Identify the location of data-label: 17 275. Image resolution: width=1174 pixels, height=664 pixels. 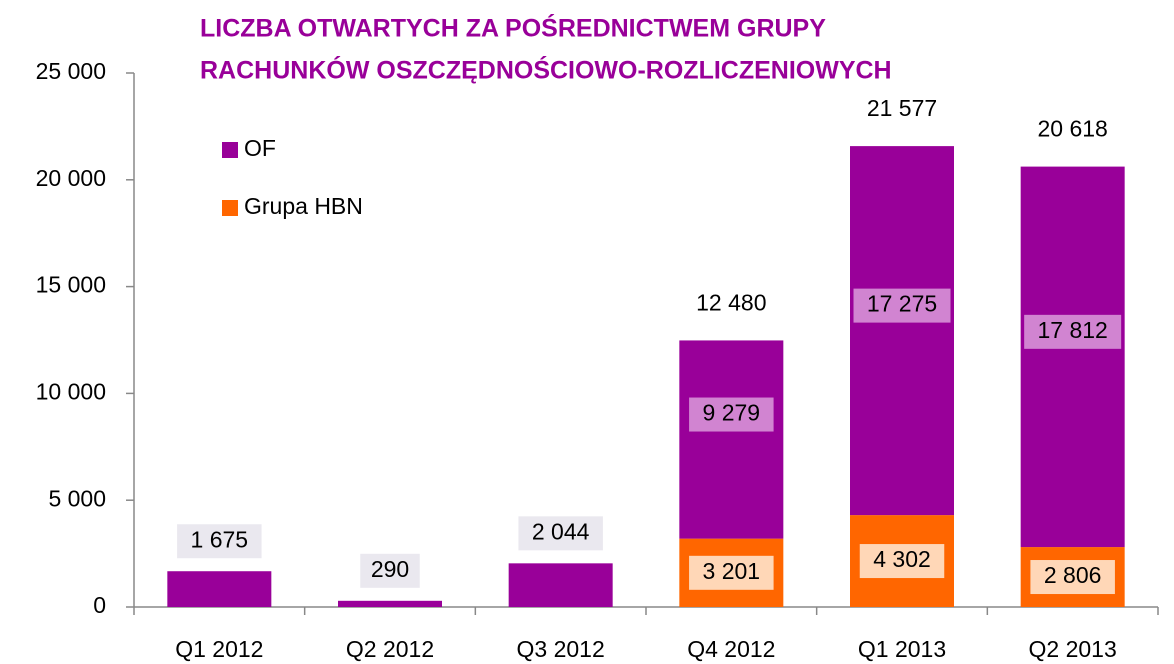
(902, 304).